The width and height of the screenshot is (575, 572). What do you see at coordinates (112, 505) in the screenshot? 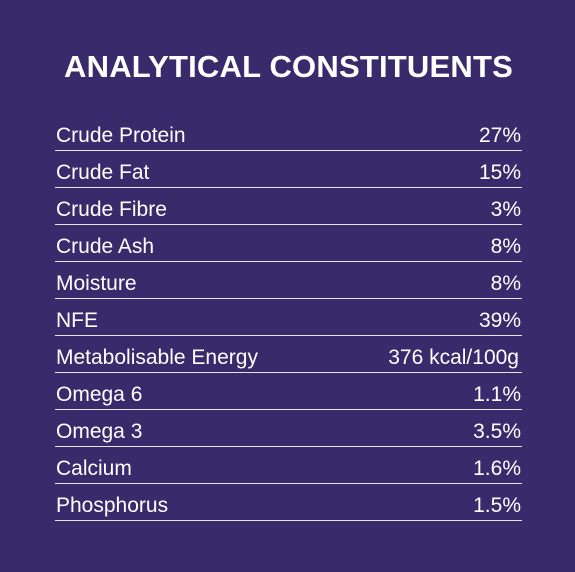
I see `constituent-label: Phosphorus` at bounding box center [112, 505].